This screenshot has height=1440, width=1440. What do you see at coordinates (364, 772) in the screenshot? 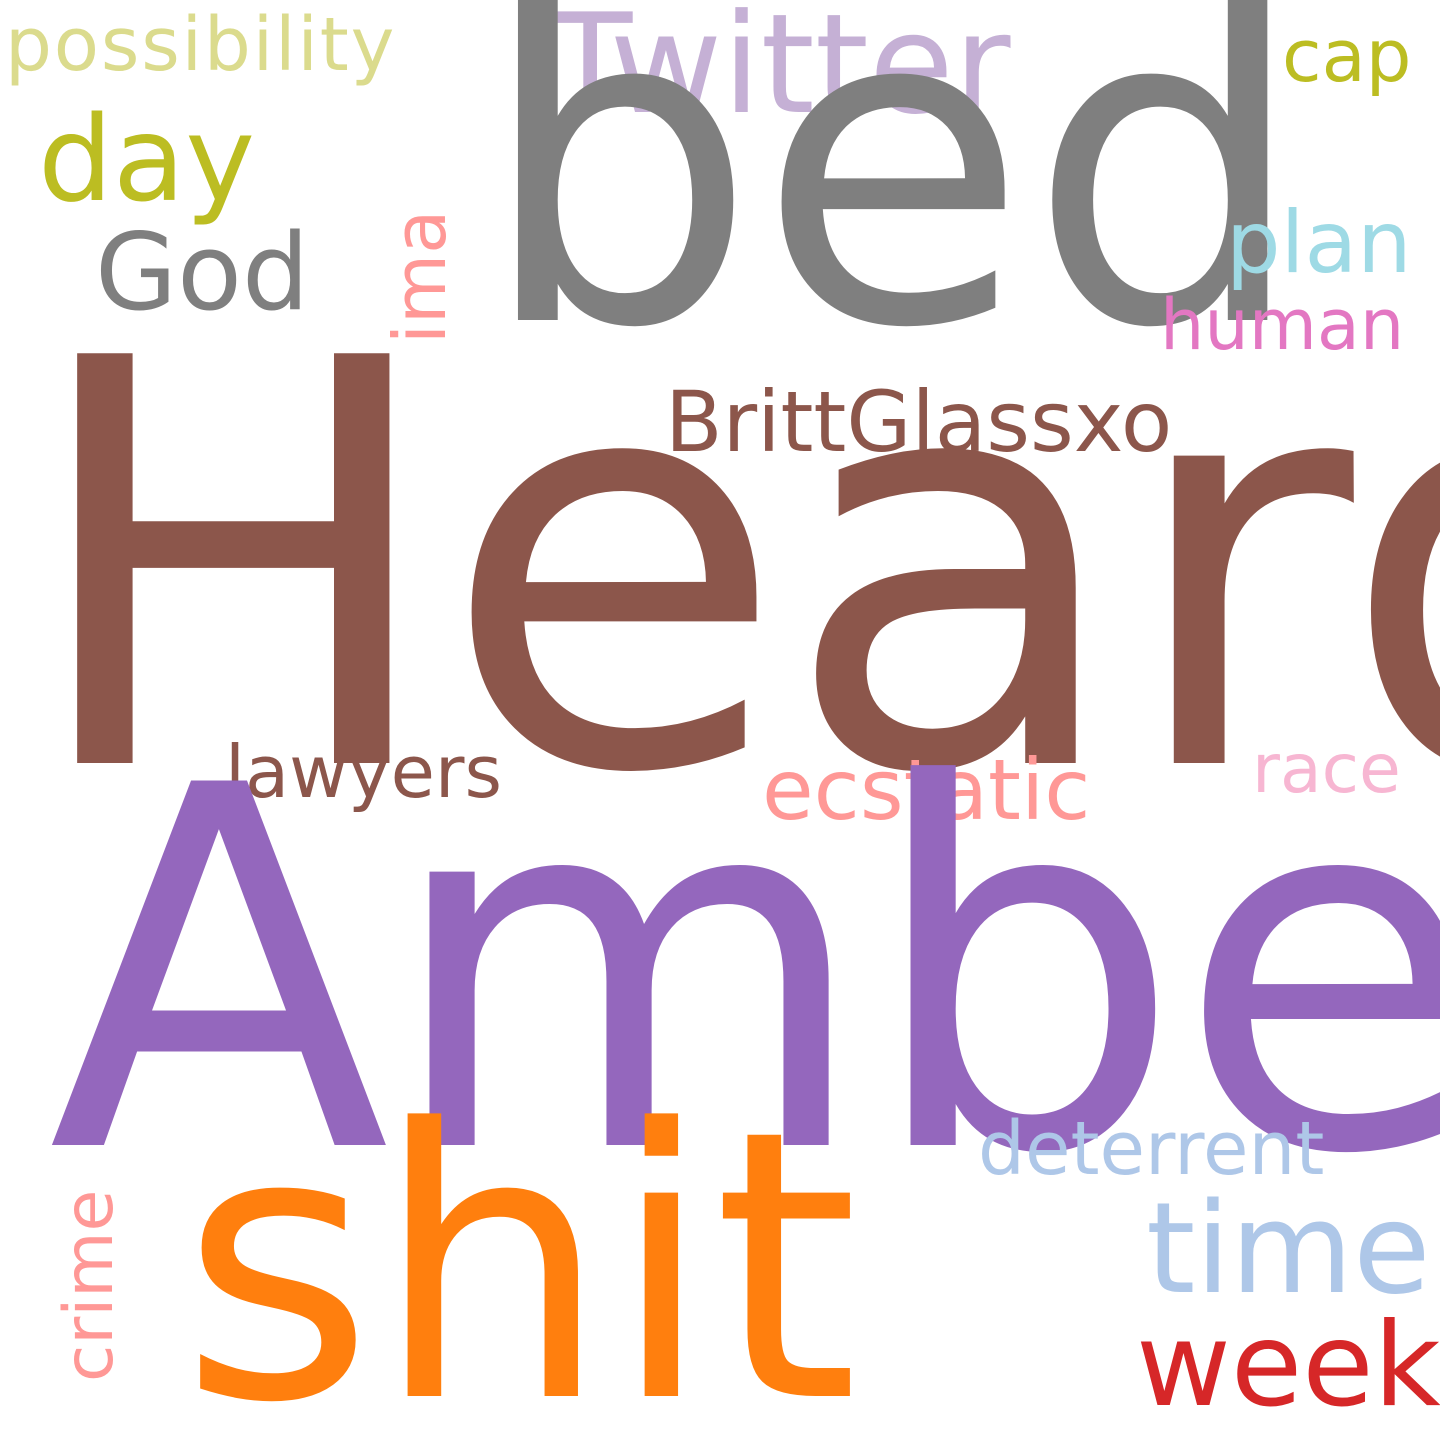
I see `word-lawyers: lawyers` at bounding box center [364, 772].